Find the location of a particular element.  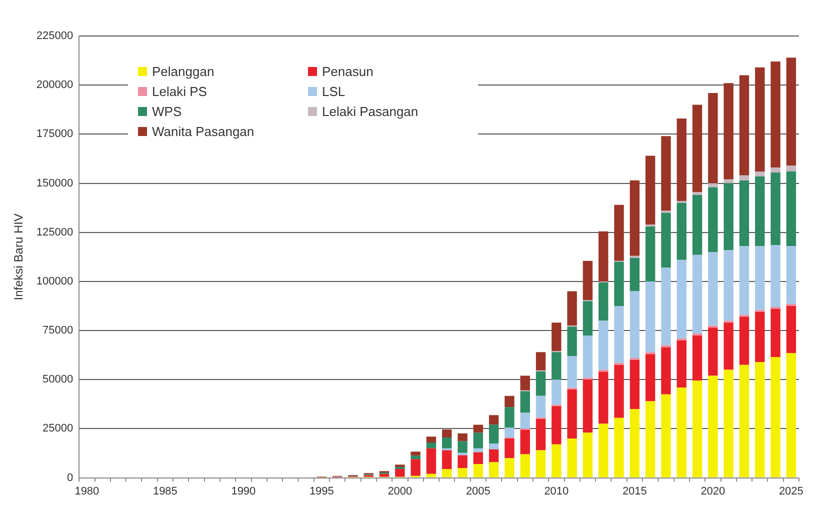

y-tick-label: 175000 is located at coordinates (55, 134).